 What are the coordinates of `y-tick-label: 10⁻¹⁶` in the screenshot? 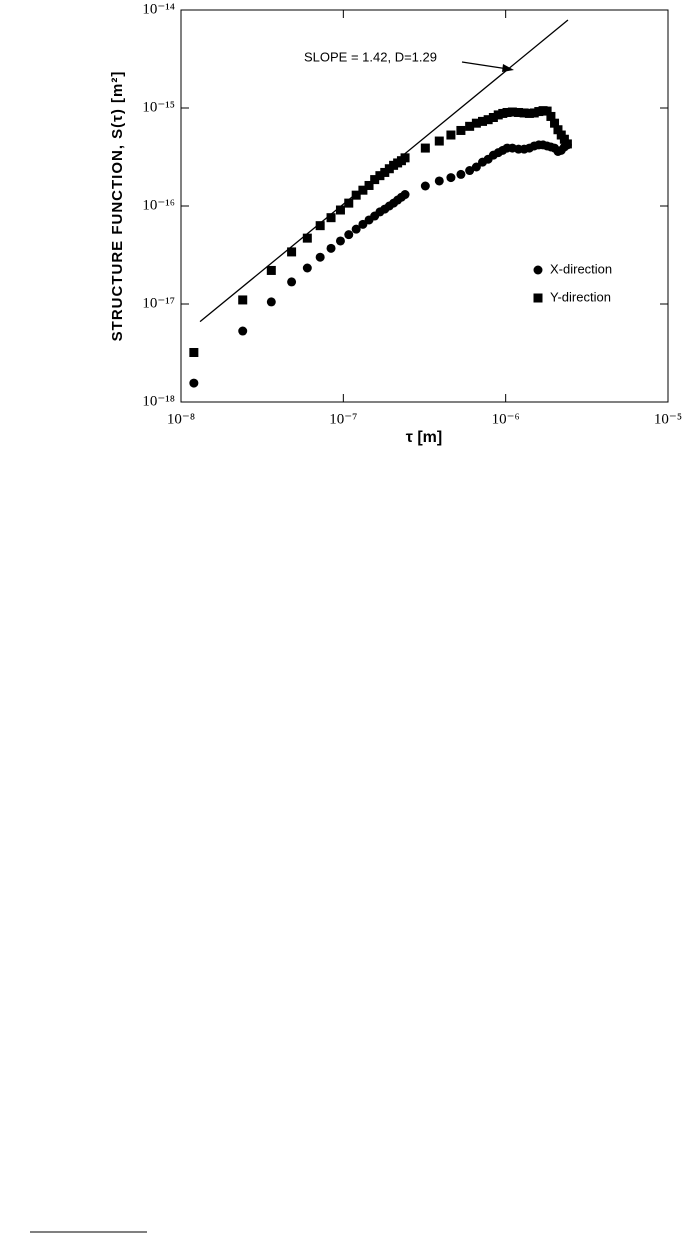 It's located at (158, 205).